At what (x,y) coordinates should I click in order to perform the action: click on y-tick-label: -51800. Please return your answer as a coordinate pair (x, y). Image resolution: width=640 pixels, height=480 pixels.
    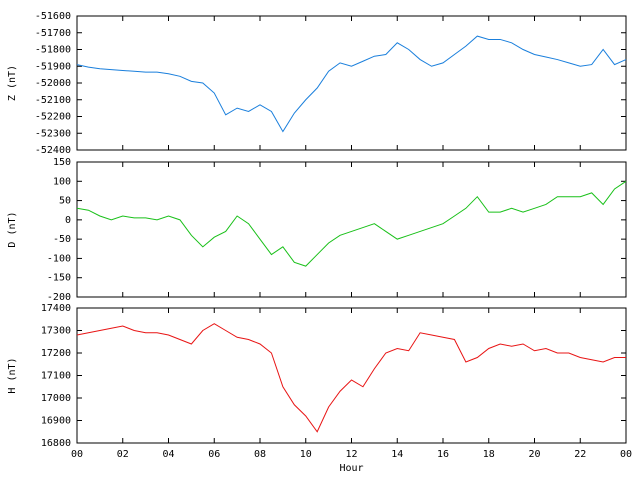
    Looking at the image, I should click on (53, 50).